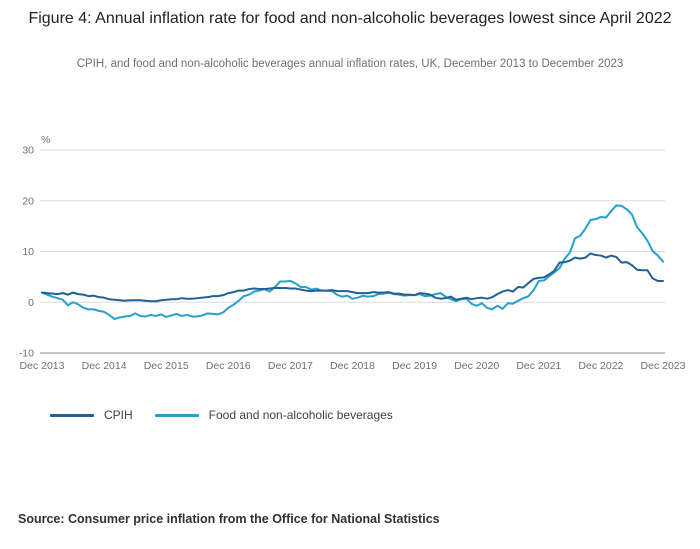 The height and width of the screenshot is (549, 700). I want to click on x-tick-label: Dec 2022, so click(600, 366).